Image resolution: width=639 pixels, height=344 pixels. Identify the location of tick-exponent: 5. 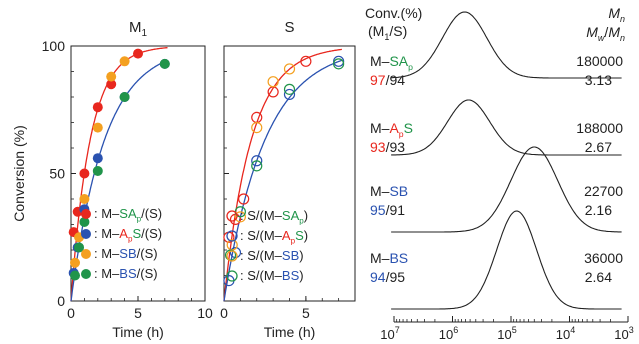
(514, 330).